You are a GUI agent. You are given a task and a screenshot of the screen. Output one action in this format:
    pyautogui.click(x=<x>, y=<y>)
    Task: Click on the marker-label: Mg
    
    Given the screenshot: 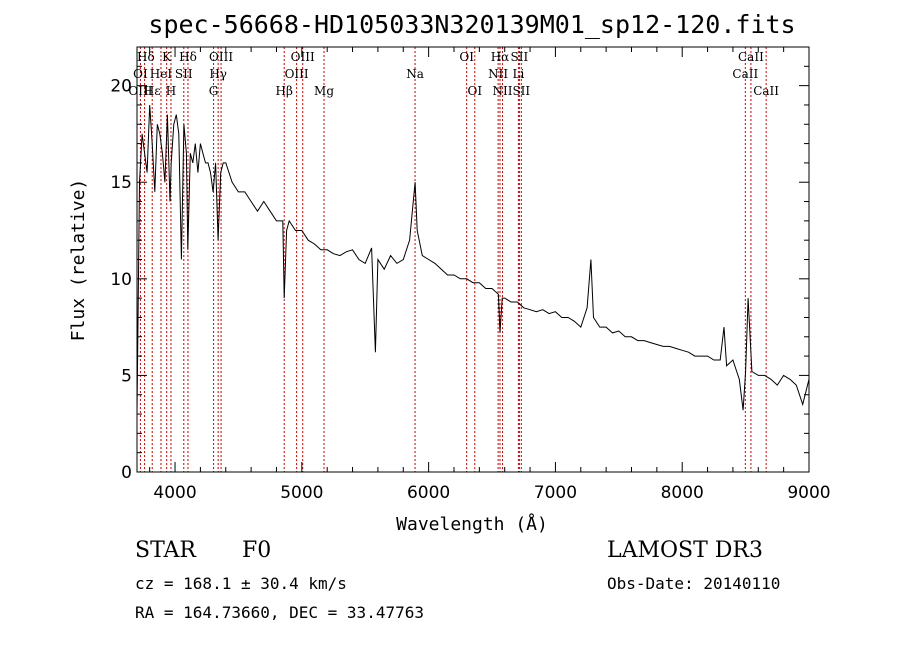 What is the action you would take?
    pyautogui.click(x=324, y=91)
    